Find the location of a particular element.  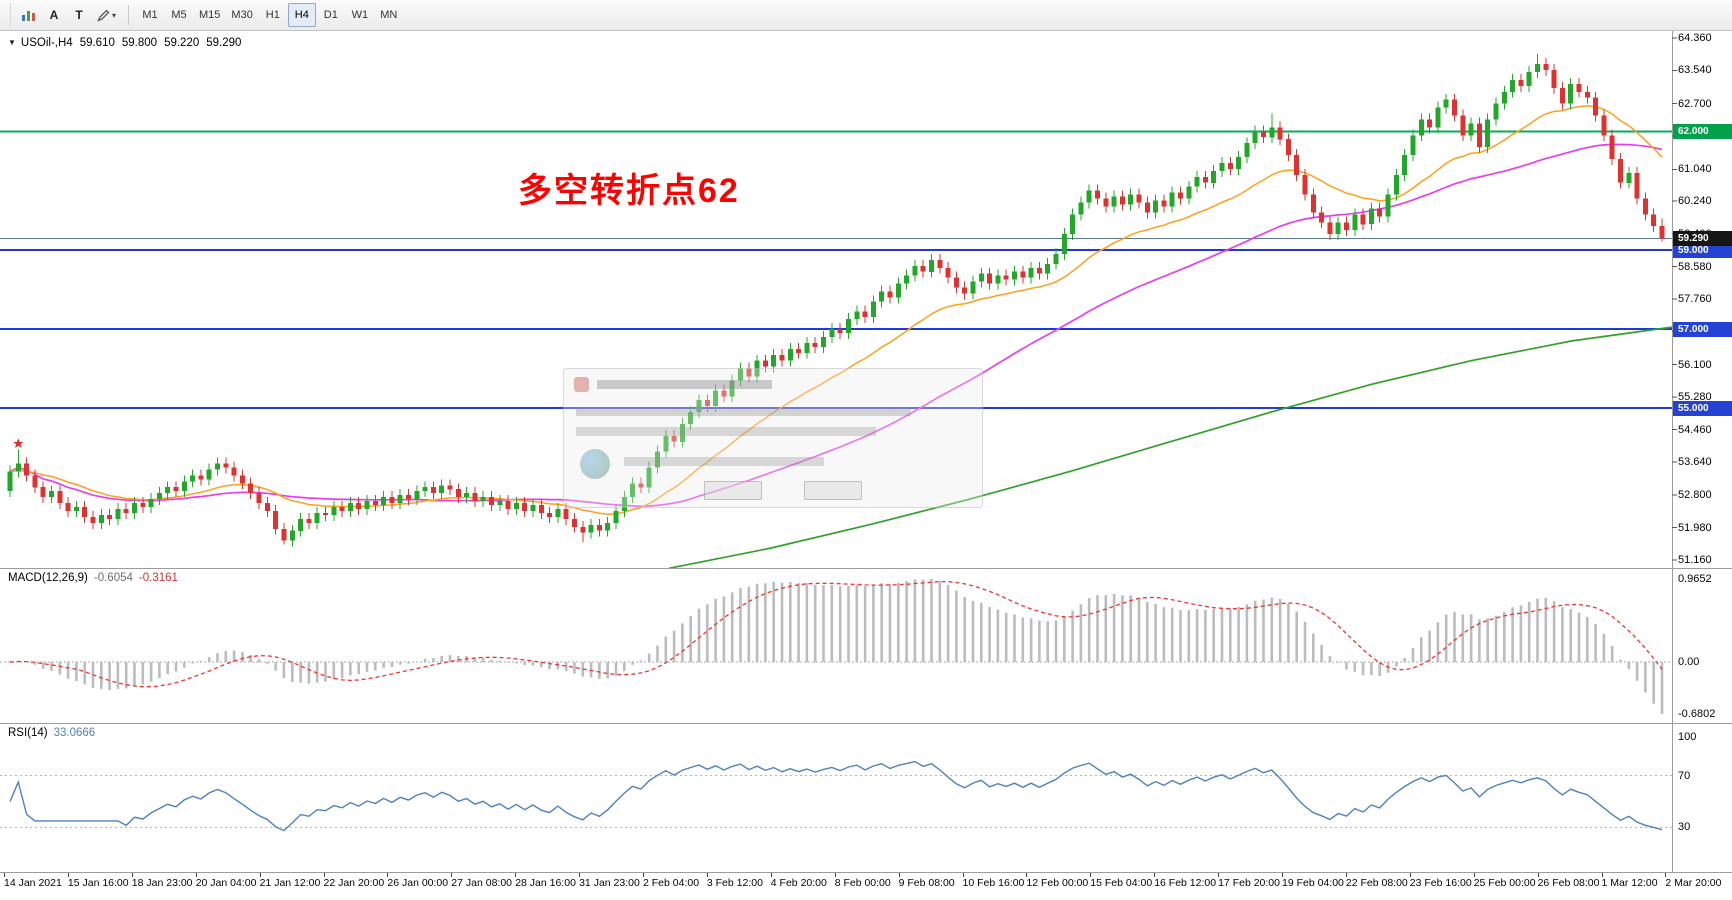

timeframe-h4-button: H4 is located at coordinates (301, 15).